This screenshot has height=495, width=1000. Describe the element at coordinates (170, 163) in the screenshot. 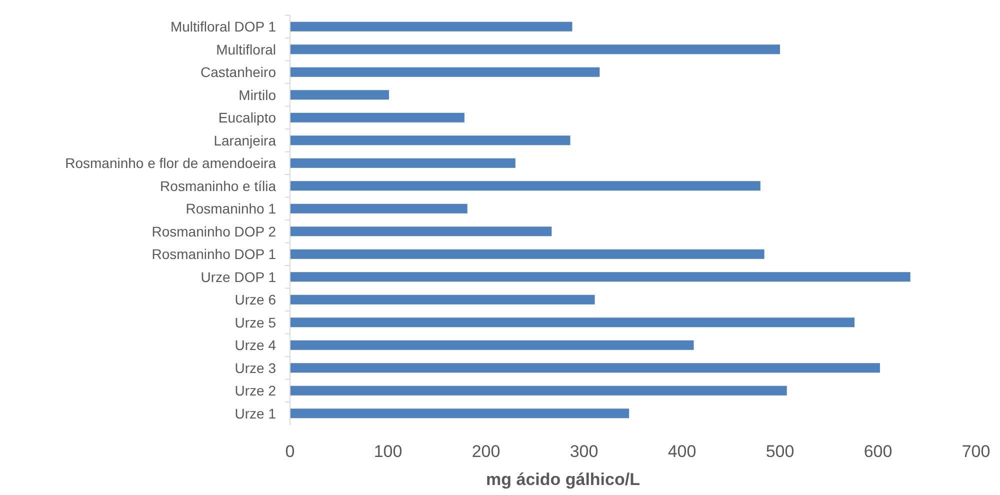

I see `y-tick-label: Rosmaninho e flor de amendoeira` at that location.